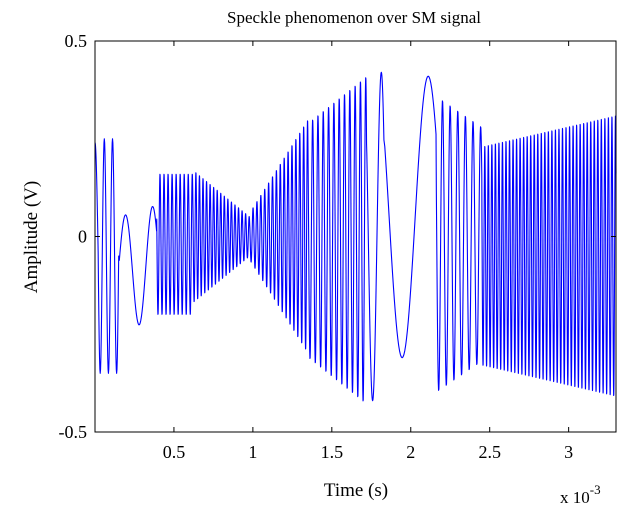 The height and width of the screenshot is (510, 629). What do you see at coordinates (252, 452) in the screenshot?
I see `x-tick-label: 1` at bounding box center [252, 452].